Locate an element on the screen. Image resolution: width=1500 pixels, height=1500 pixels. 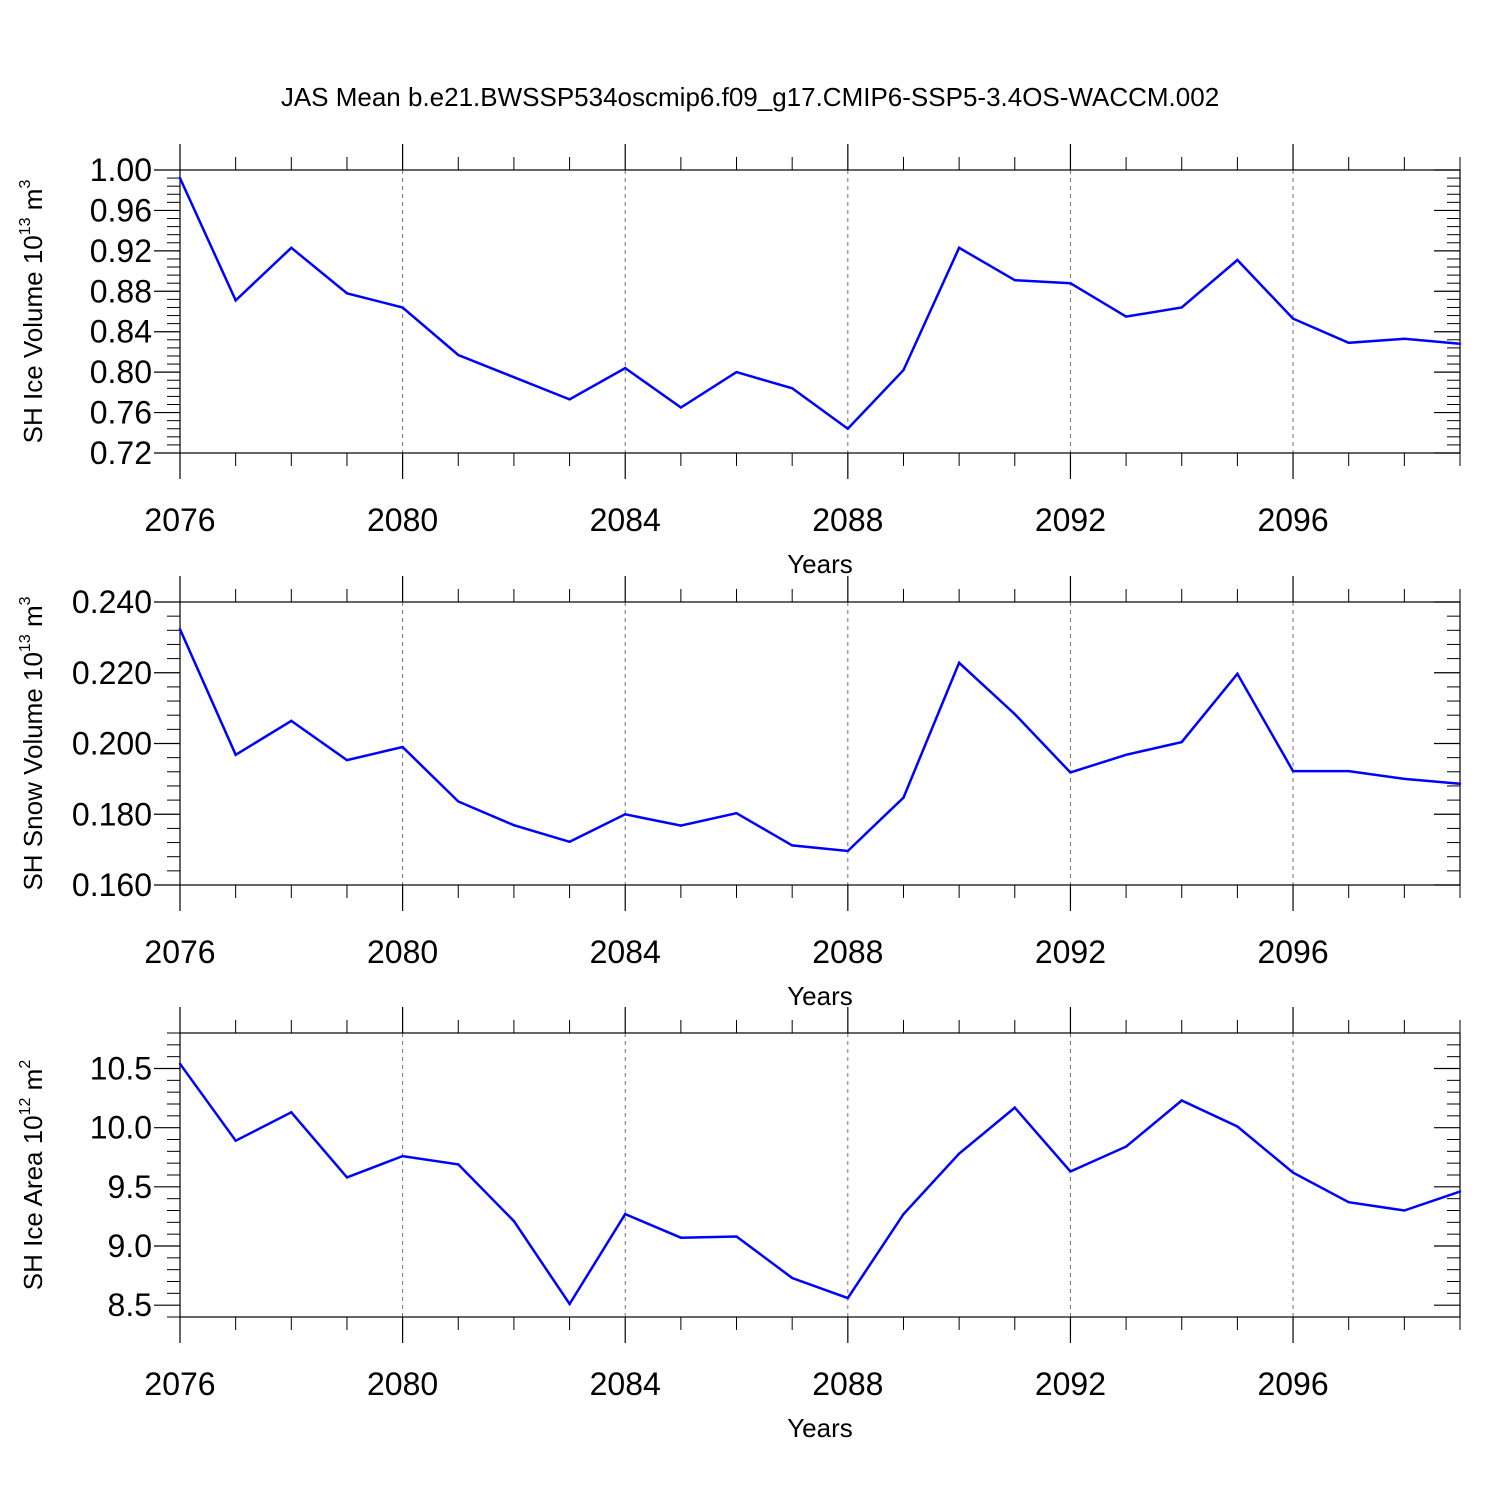
y-axis-label-text: SH Snow Volume 10 is located at coordinates (33, 771).